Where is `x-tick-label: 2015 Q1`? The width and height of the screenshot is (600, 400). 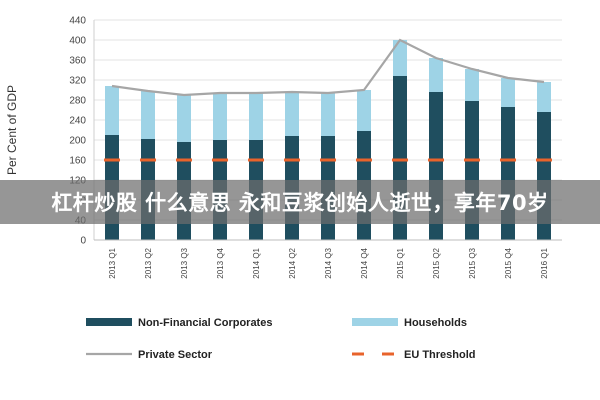 x-tick-label: 2015 Q1 is located at coordinates (400, 262).